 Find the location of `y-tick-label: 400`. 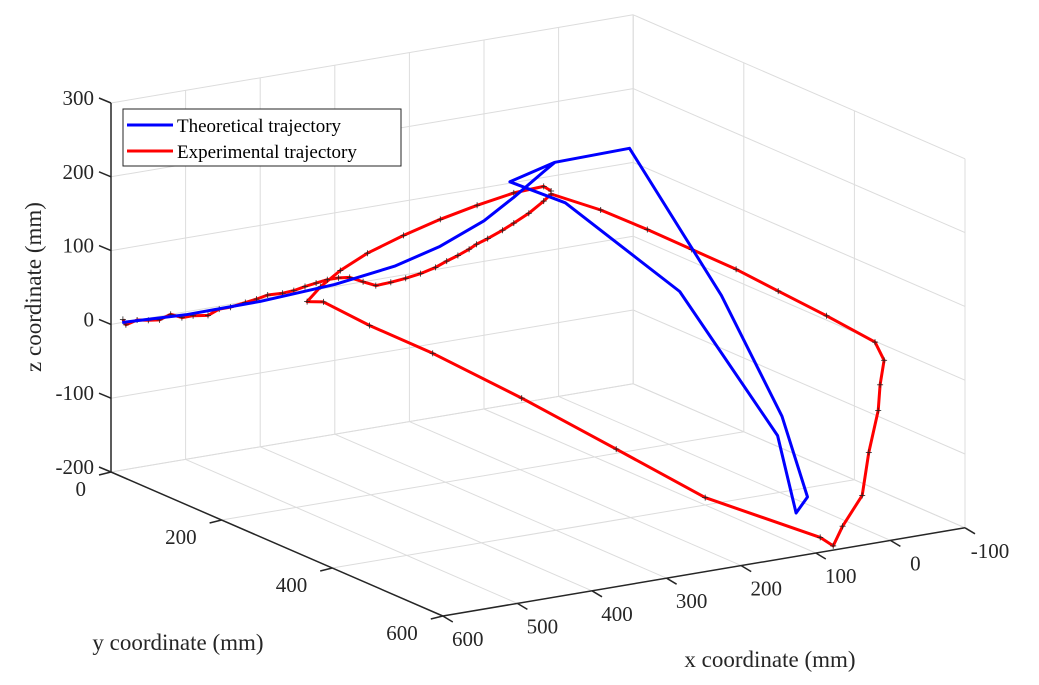

y-tick-label: 400 is located at coordinates (292, 585).